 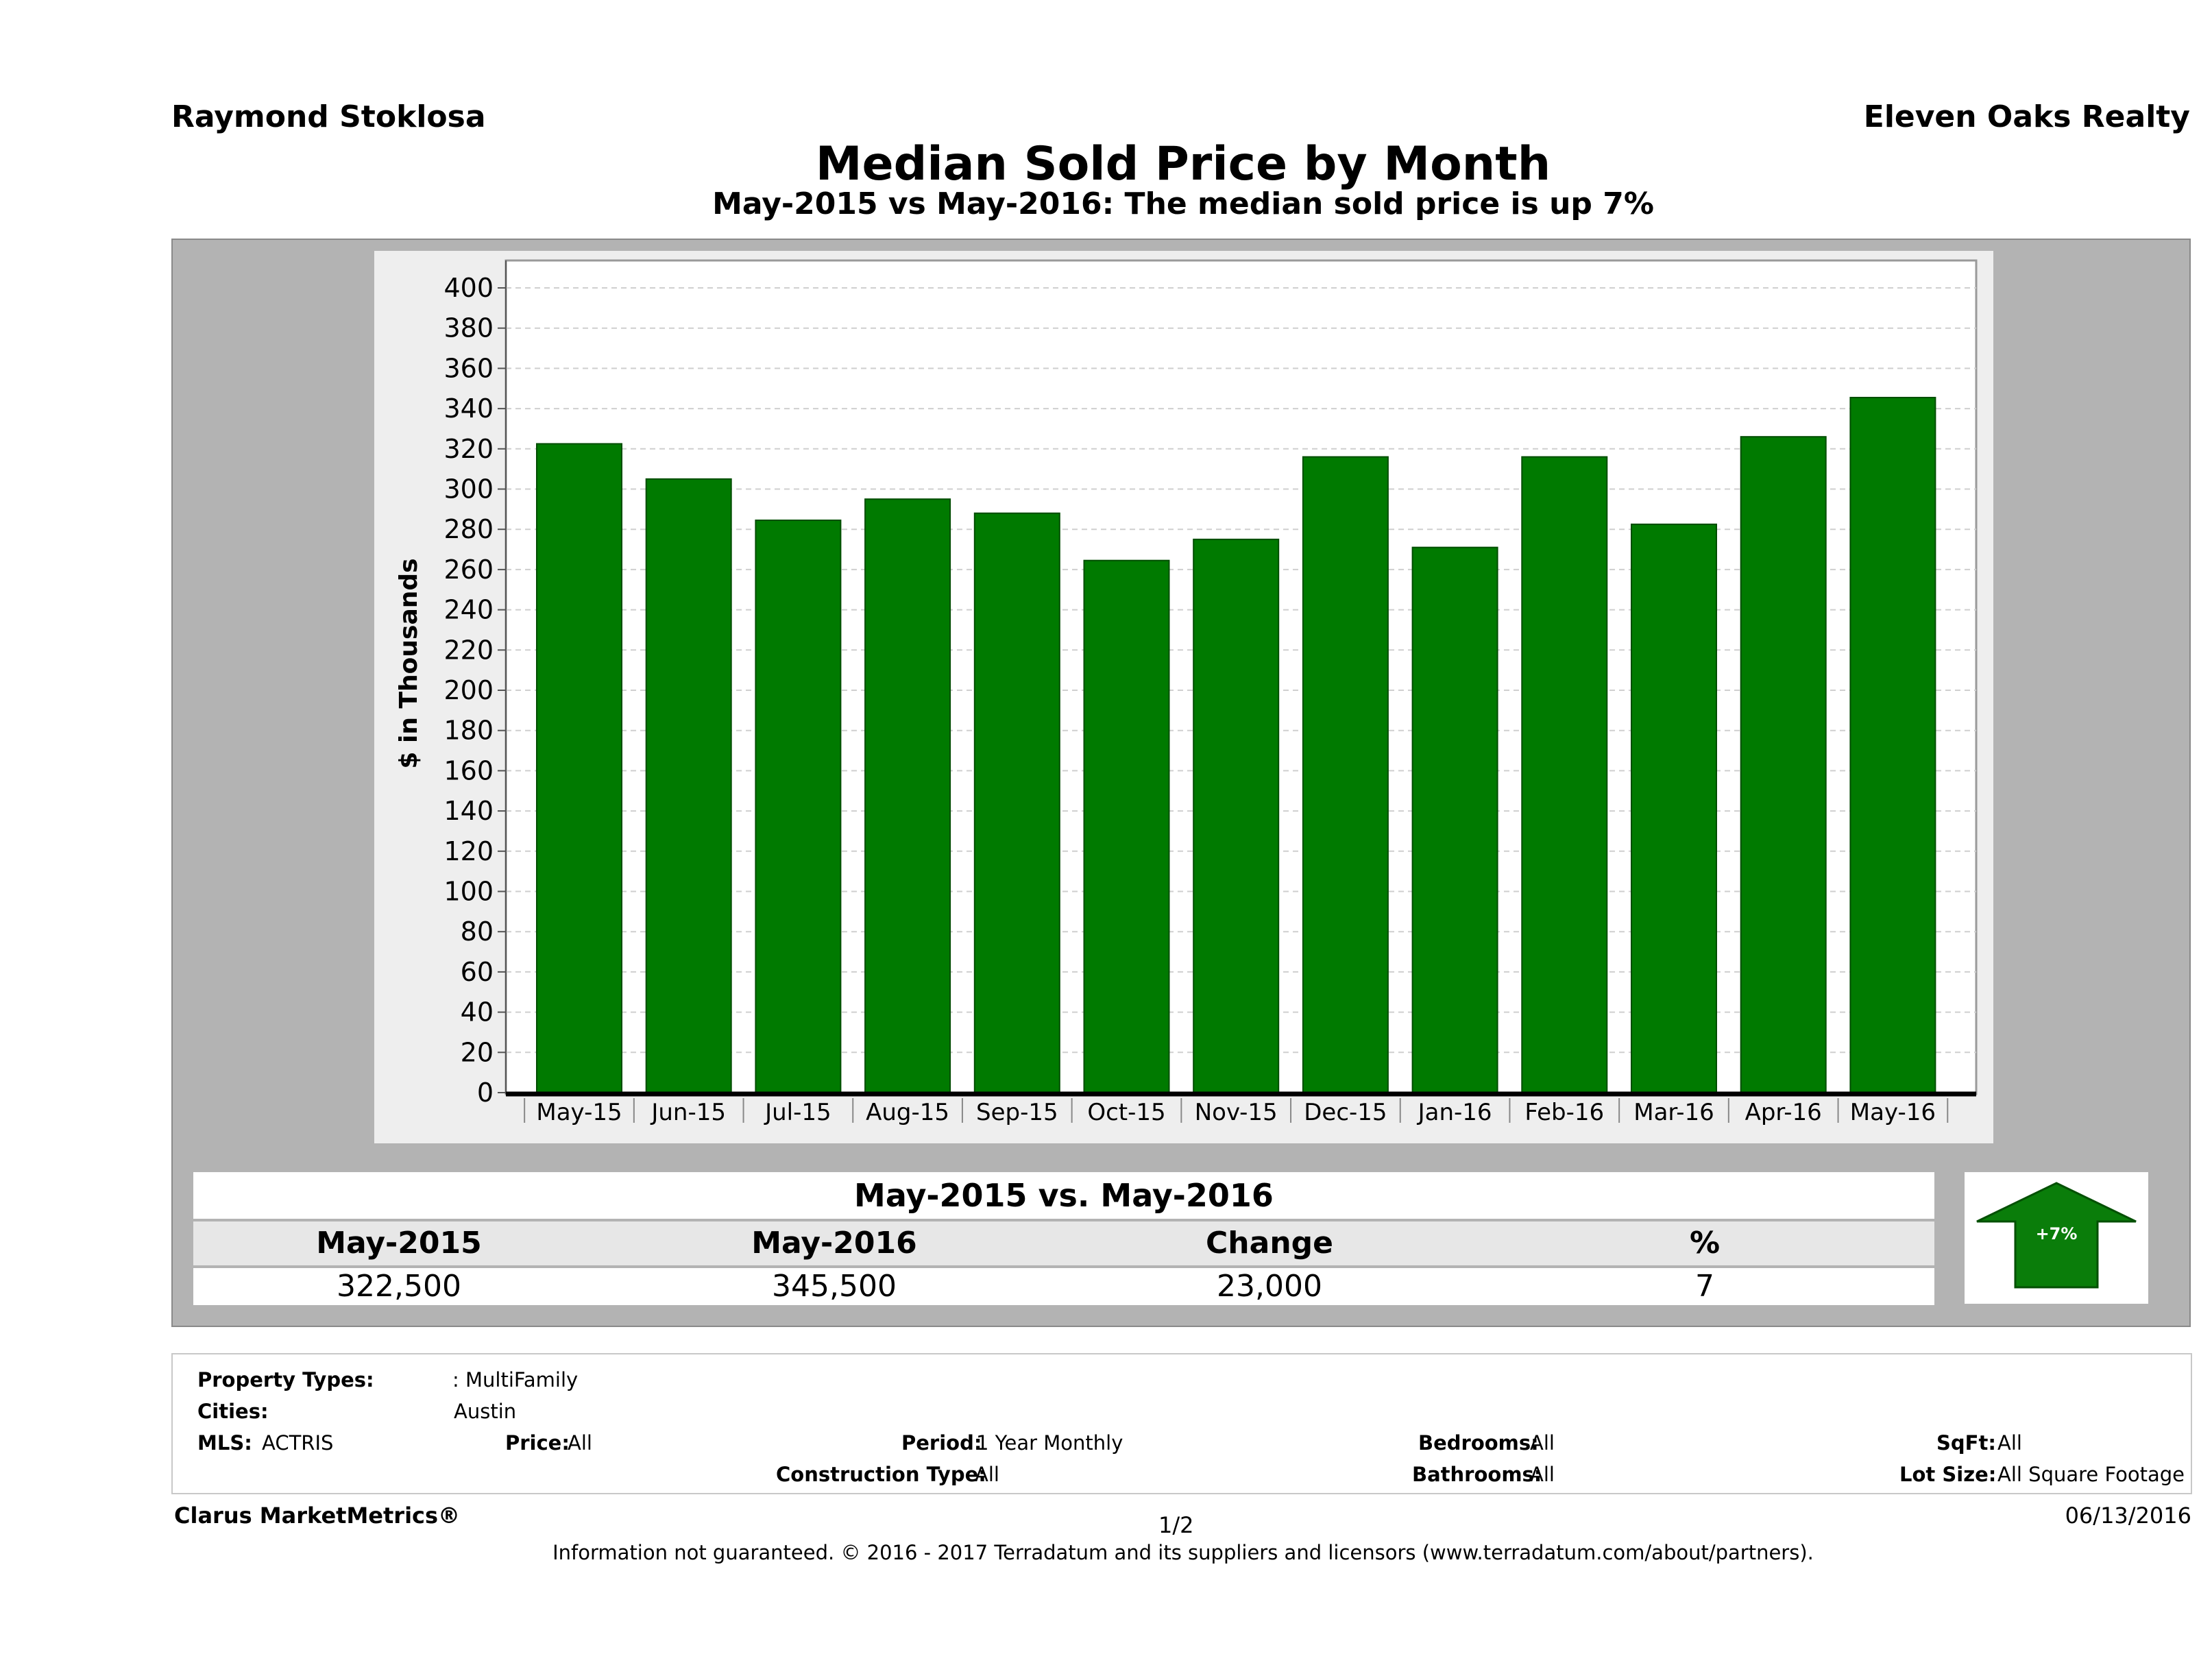 I want to click on y-tick-label: 40, so click(x=478, y=1012).